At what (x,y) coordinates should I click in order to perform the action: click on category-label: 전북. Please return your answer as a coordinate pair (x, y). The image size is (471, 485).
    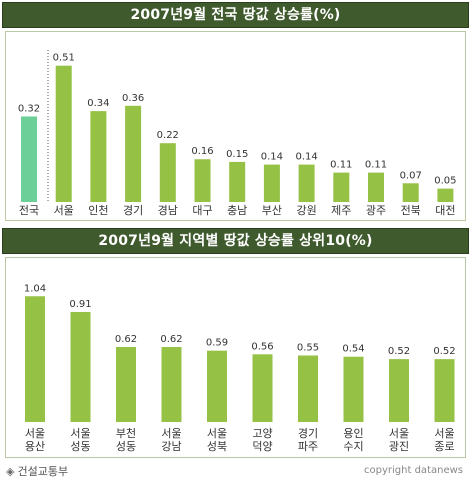
    Looking at the image, I should click on (411, 210).